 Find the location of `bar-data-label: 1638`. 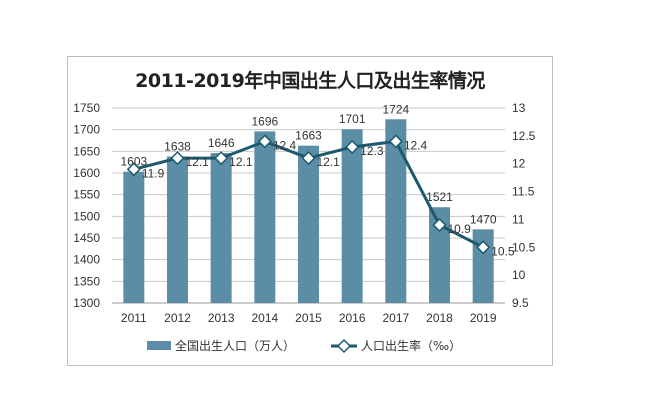

bar-data-label: 1638 is located at coordinates (177, 147).